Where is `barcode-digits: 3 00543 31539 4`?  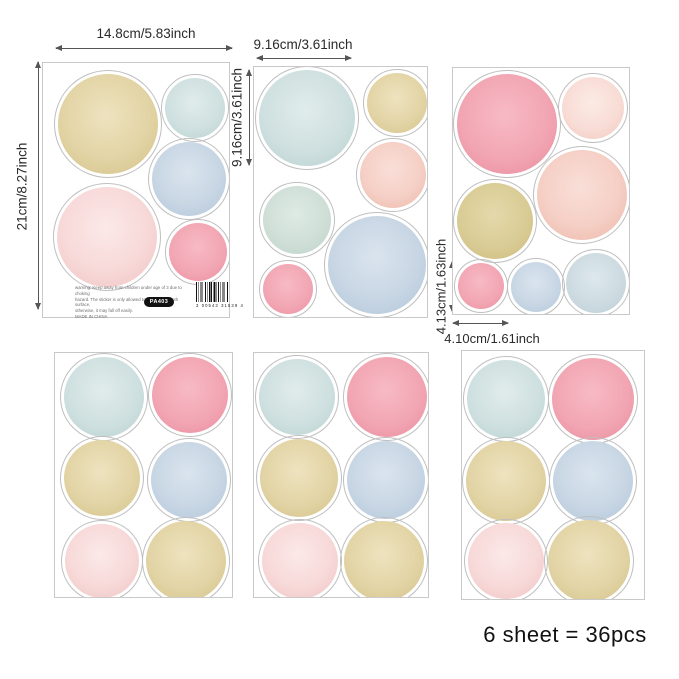
barcode-digits: 3 00543 31539 4 is located at coordinates (220, 305).